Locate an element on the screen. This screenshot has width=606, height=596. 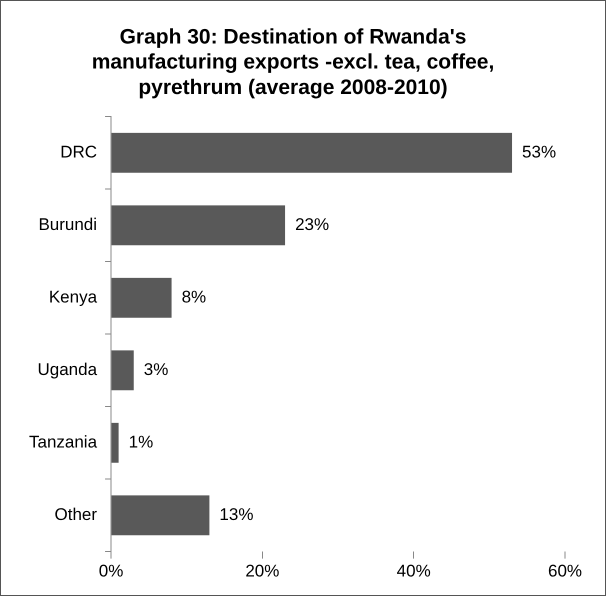
y-tick-label: Other is located at coordinates (76, 514).